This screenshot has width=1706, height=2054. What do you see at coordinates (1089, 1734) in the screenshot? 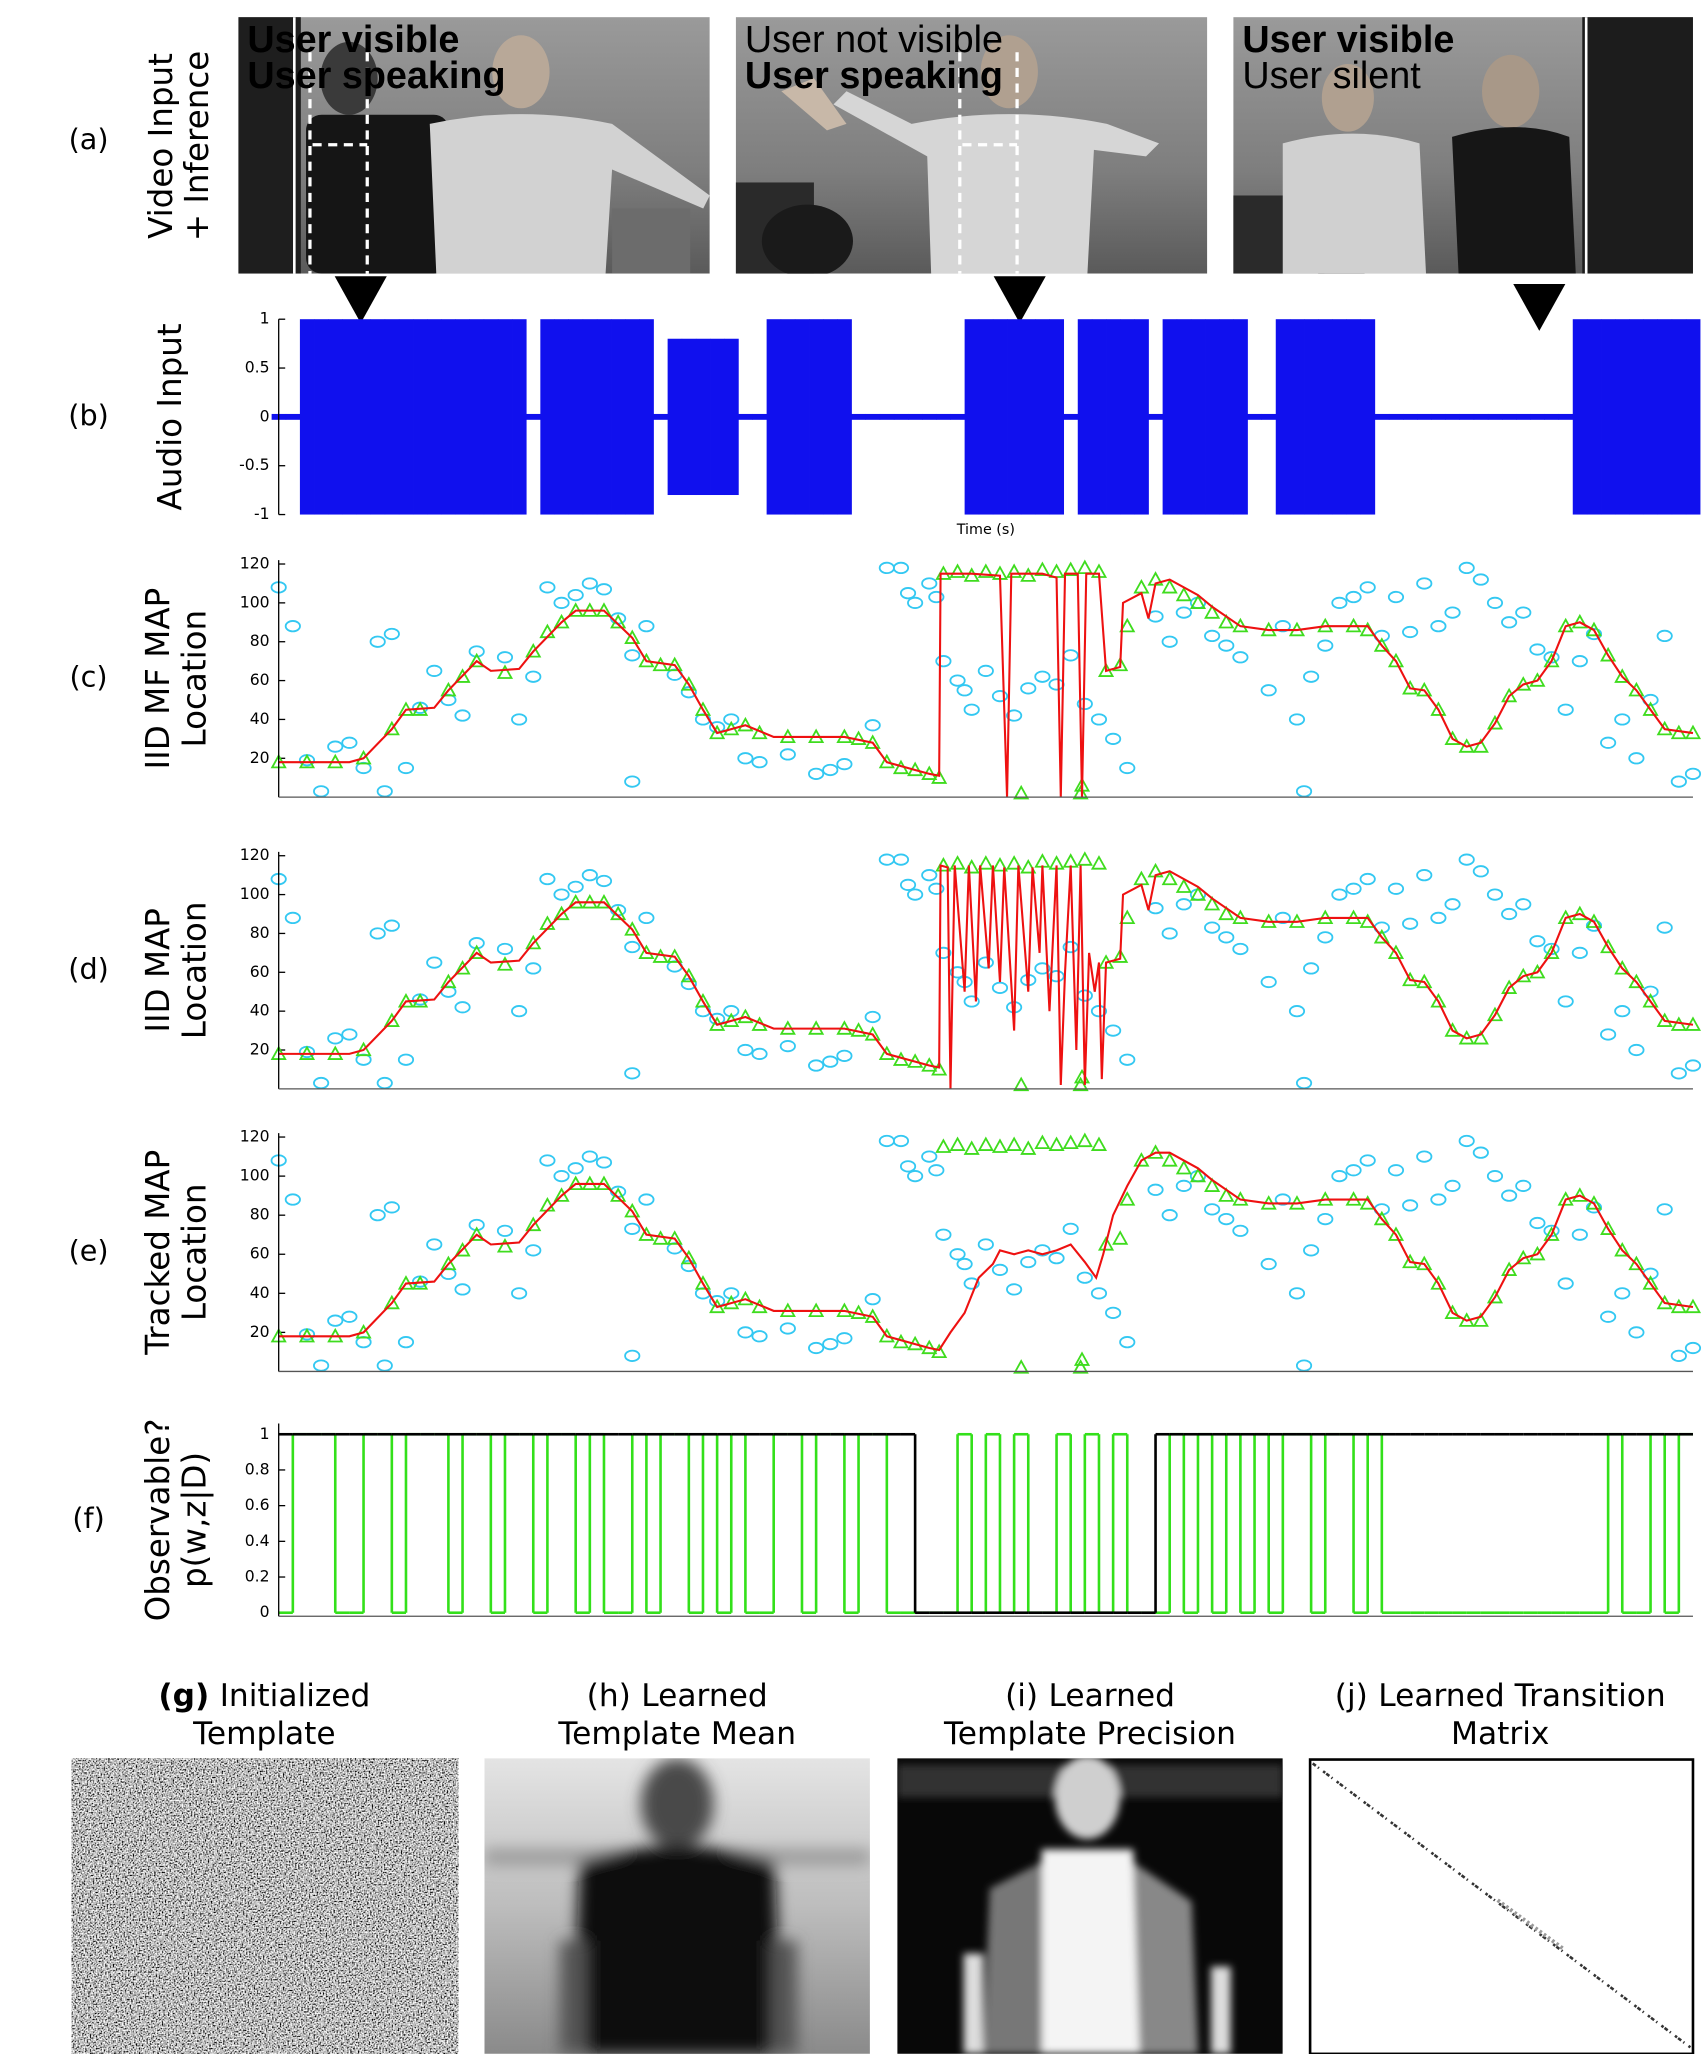
I see `image-title: Template Precision` at bounding box center [1089, 1734].